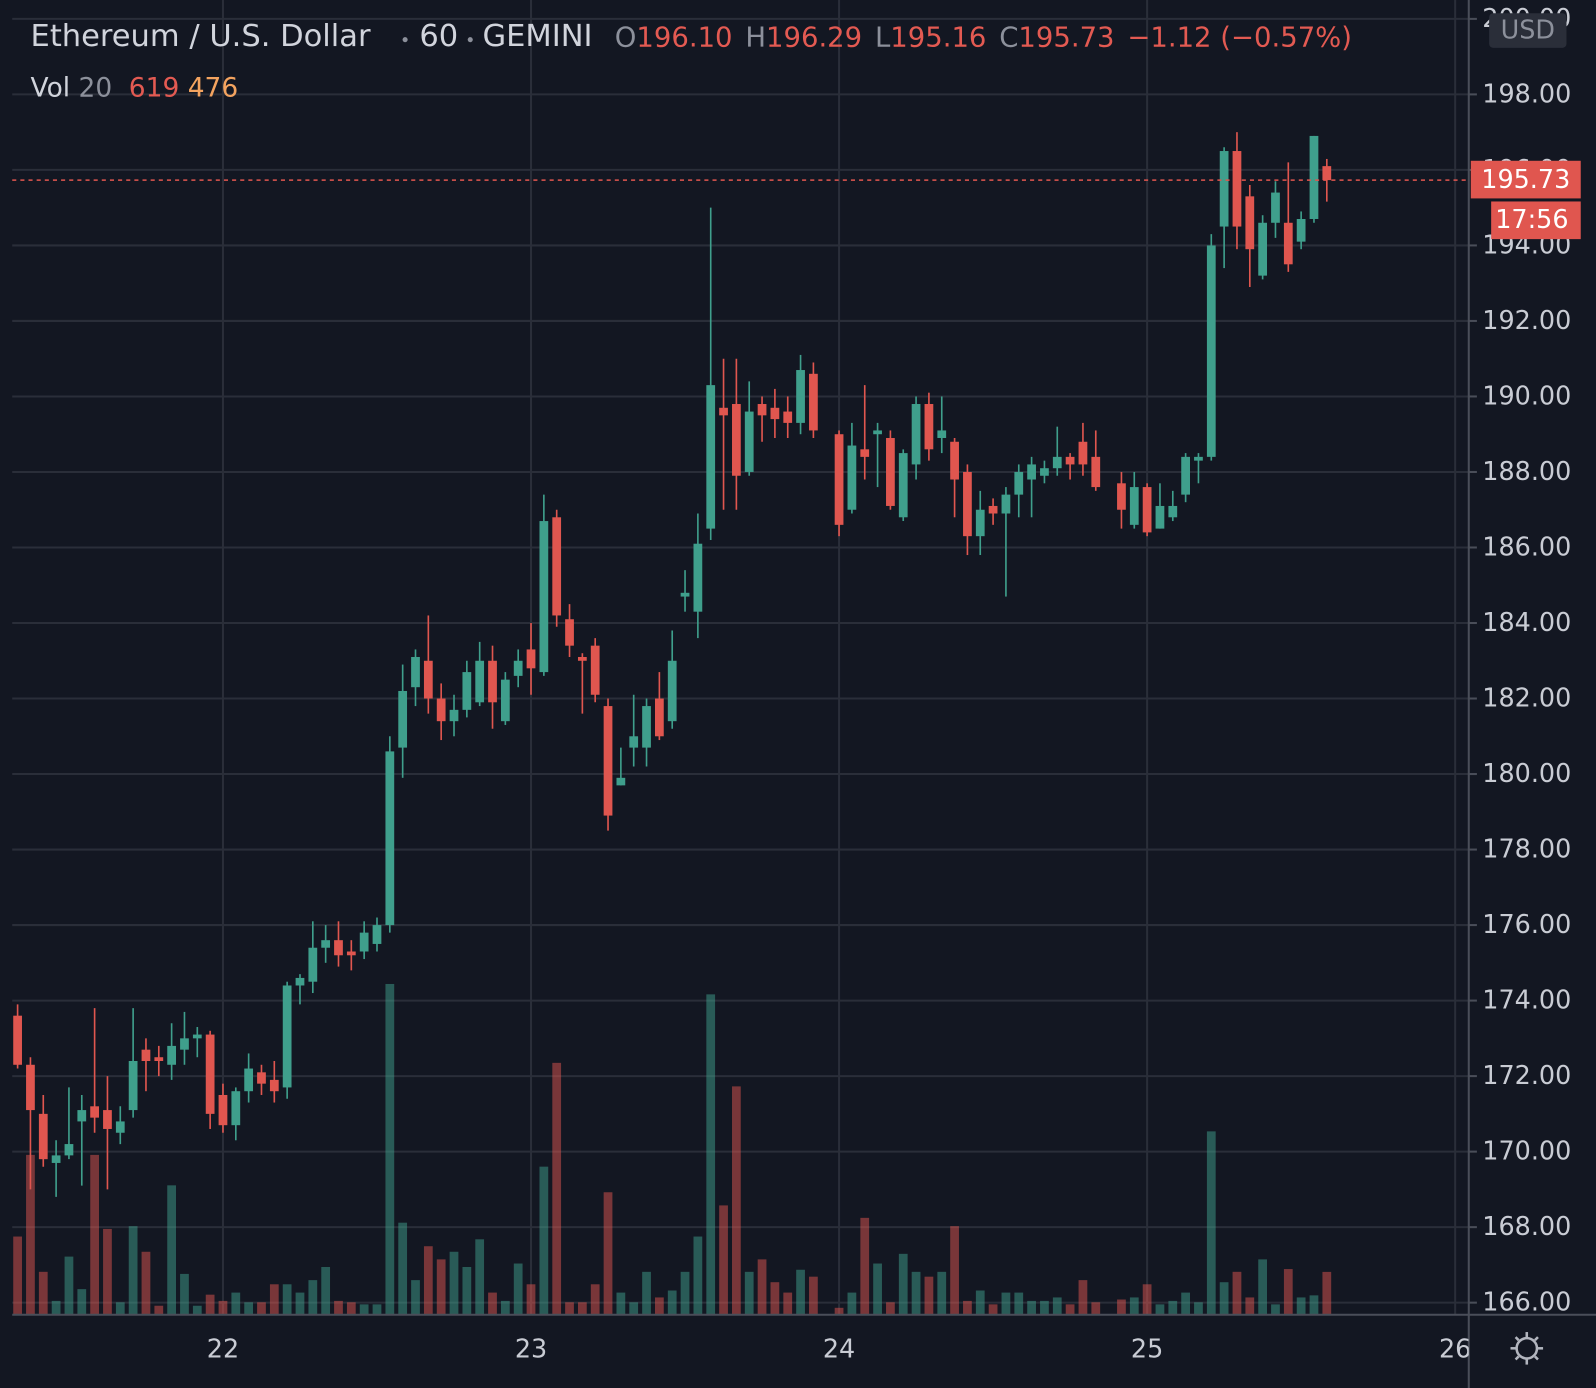  I want to click on symbol: Ethereum / U.S. Dollar, so click(201, 36).